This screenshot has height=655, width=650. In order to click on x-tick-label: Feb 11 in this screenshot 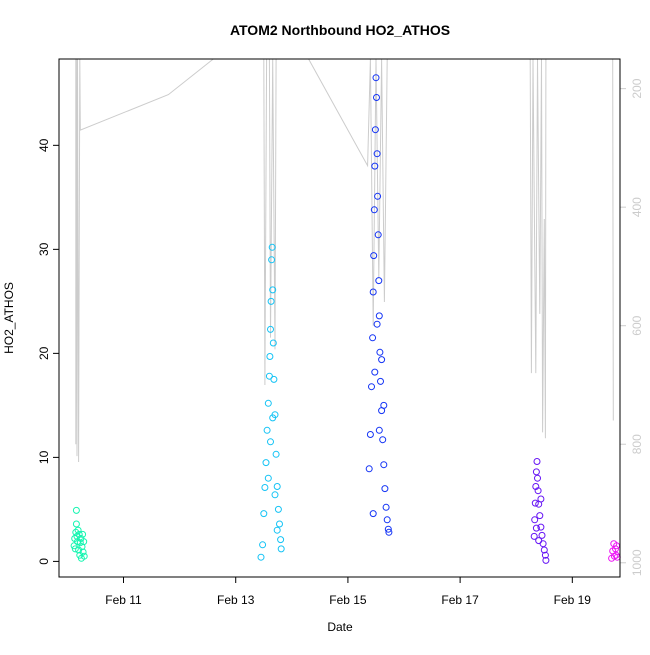, I will do `click(123, 600)`.